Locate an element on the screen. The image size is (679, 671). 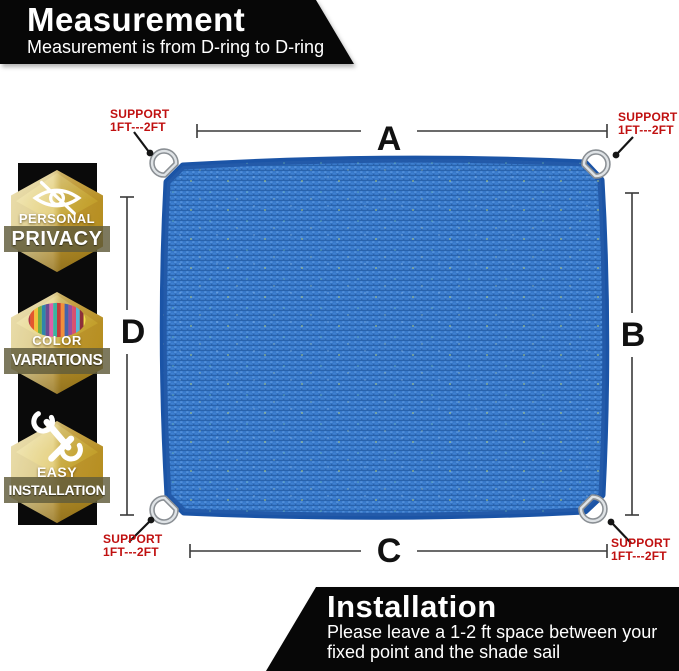
badge-label-line2: VARIATIONS is located at coordinates (57, 361).